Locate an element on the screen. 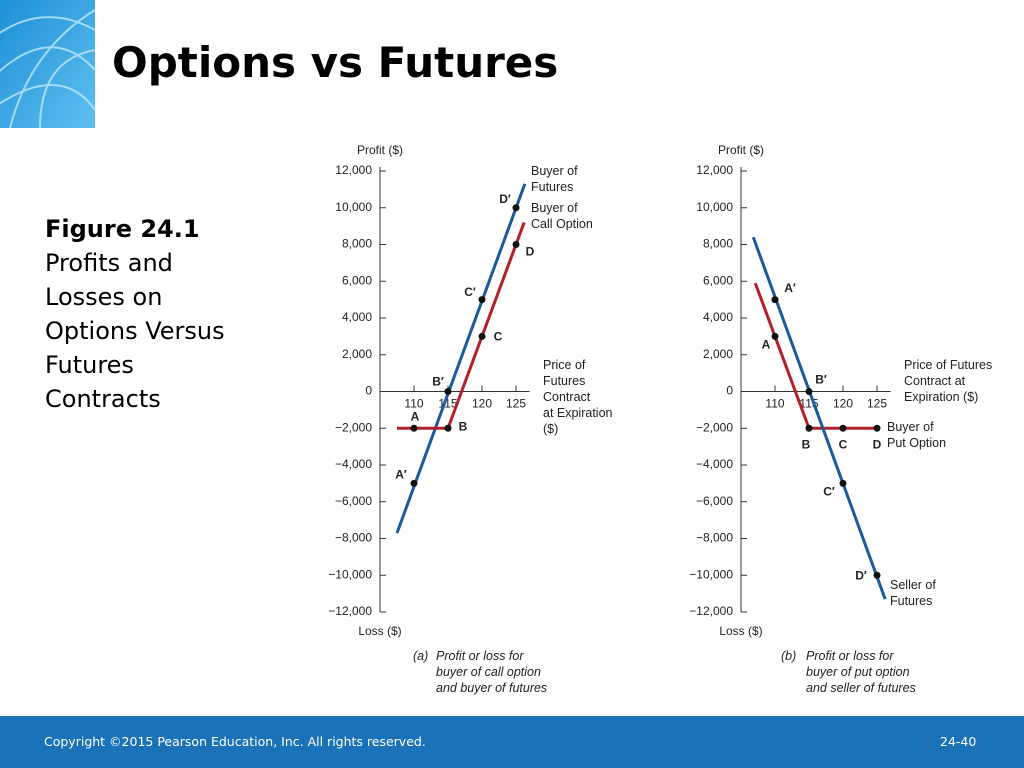  page-number: 24-40 is located at coordinates (958, 741).